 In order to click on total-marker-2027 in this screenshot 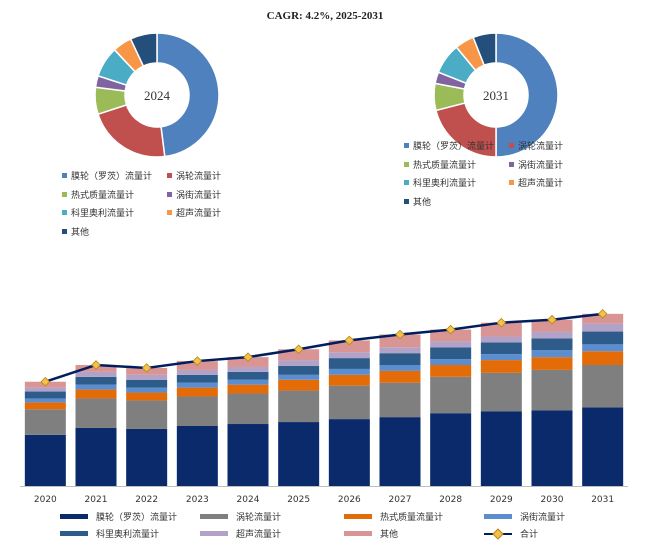, I will do `click(400, 334)`.